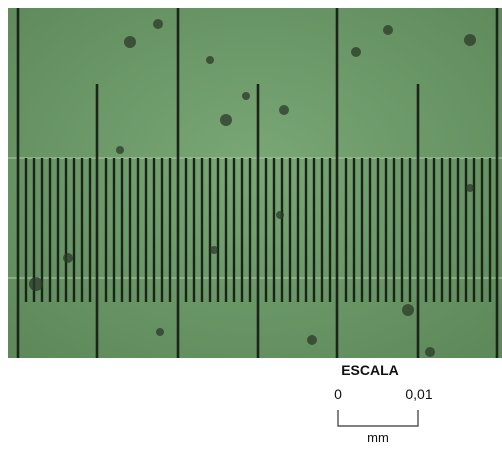 This screenshot has width=502, height=453. What do you see at coordinates (418, 394) in the screenshot?
I see `scale-end: 0,01` at bounding box center [418, 394].